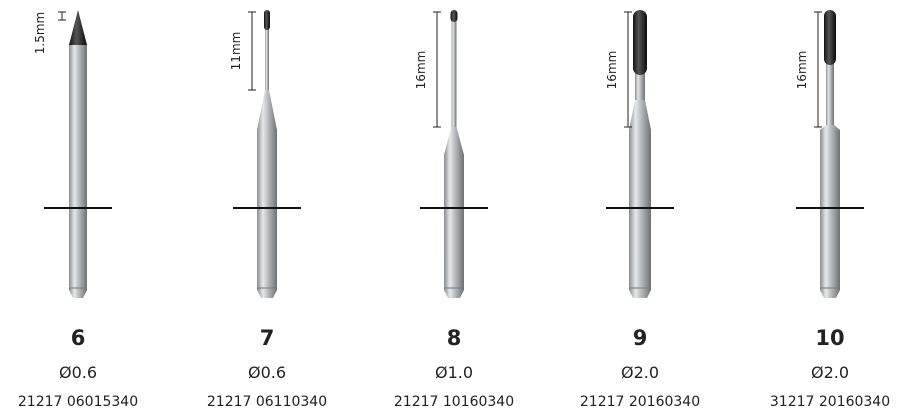  I want to click on tool-number: 7, so click(267, 338).